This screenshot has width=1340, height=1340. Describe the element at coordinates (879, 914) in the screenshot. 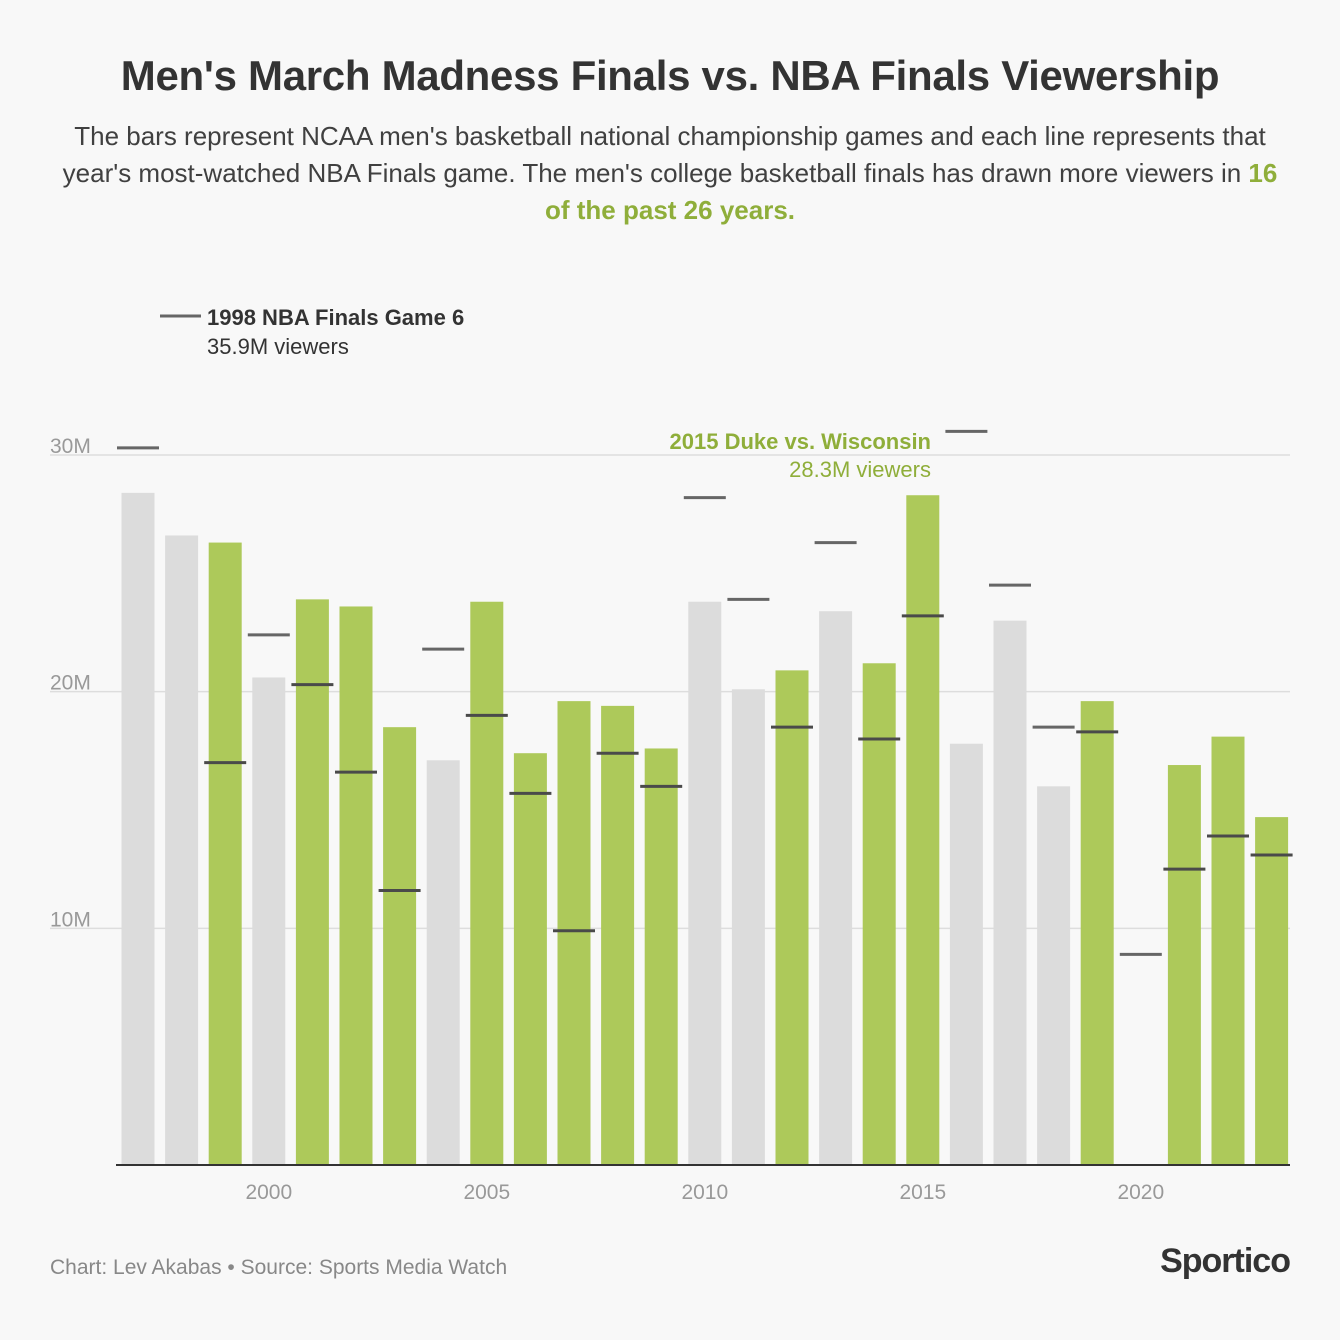

I see `ncaa-bar-2014` at that location.